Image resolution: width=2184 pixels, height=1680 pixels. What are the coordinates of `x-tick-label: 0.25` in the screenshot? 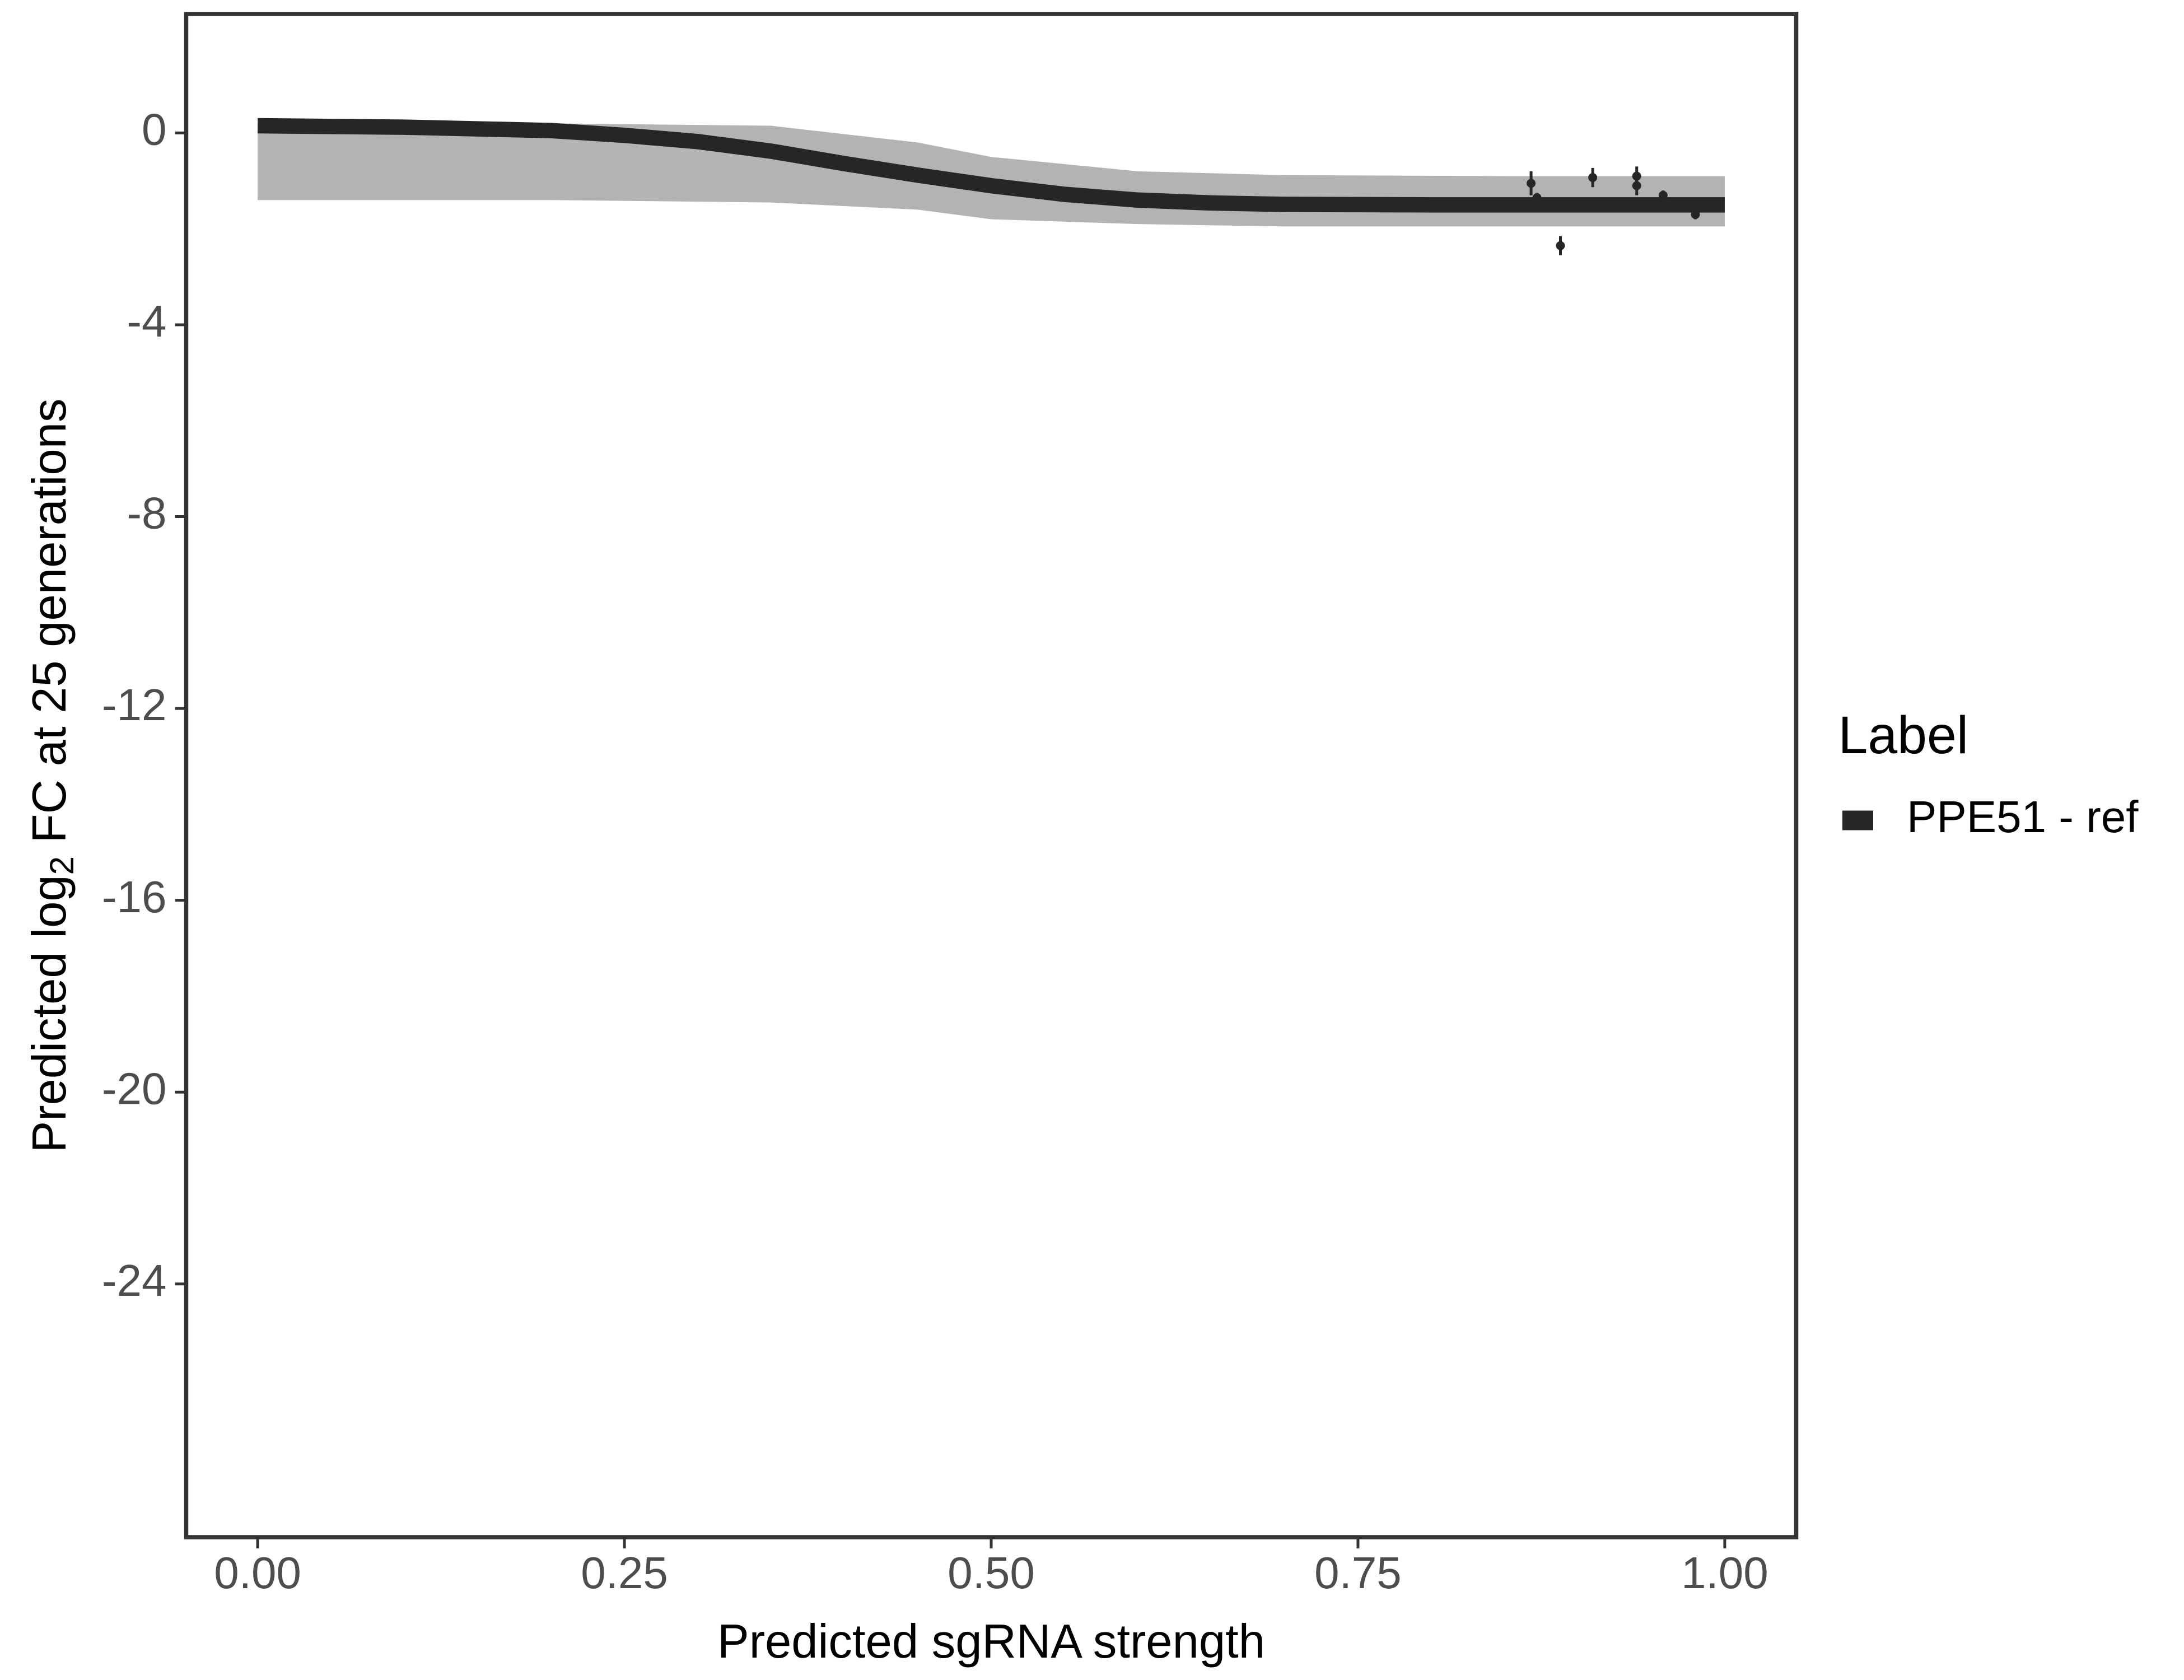 It's located at (625, 1573).